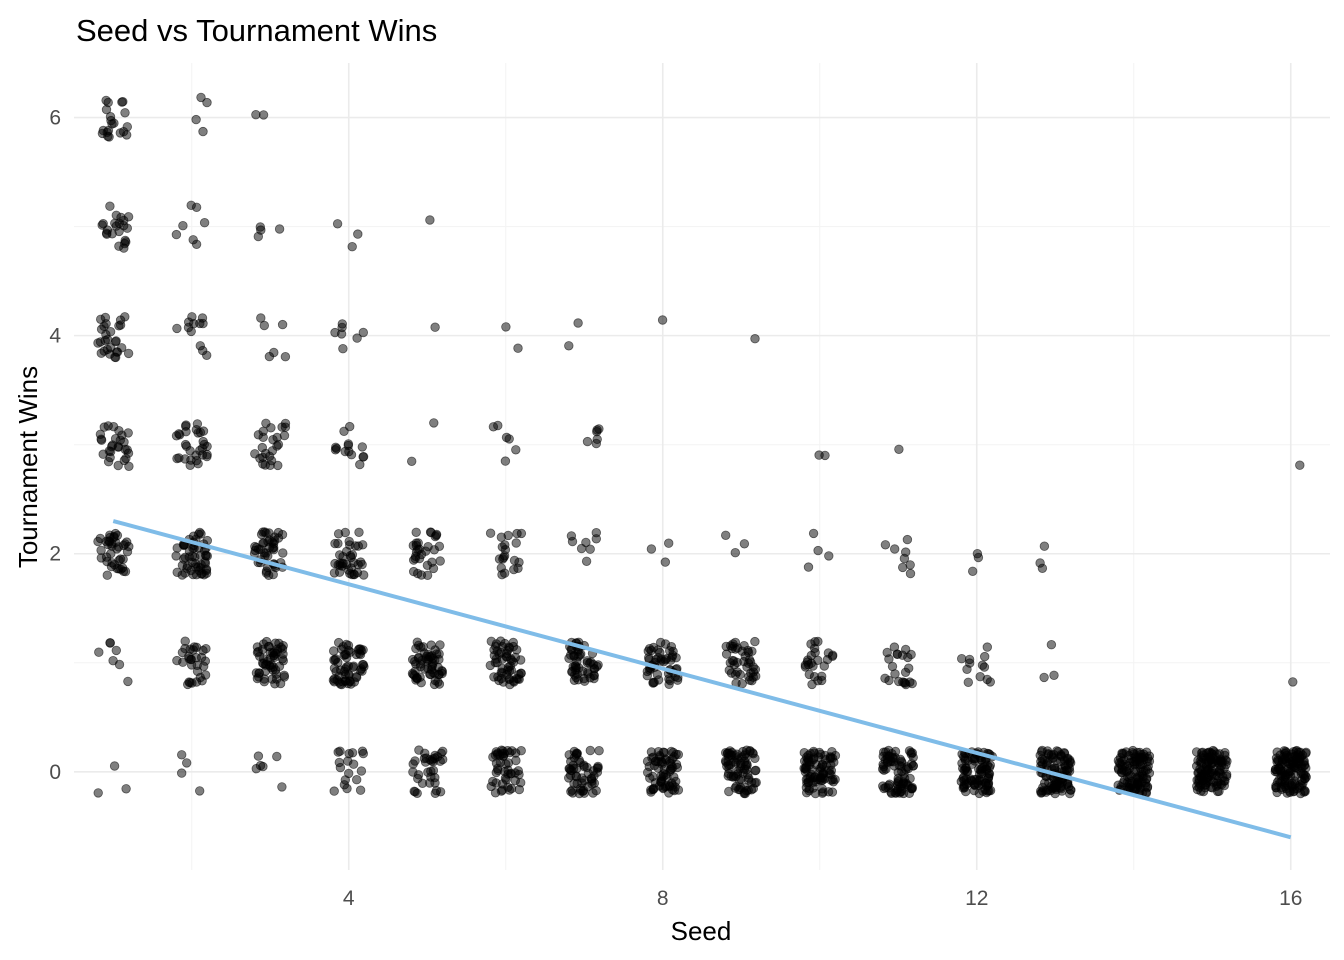 This screenshot has height=960, width=1344. I want to click on y-tick-label: 6, so click(55, 118).